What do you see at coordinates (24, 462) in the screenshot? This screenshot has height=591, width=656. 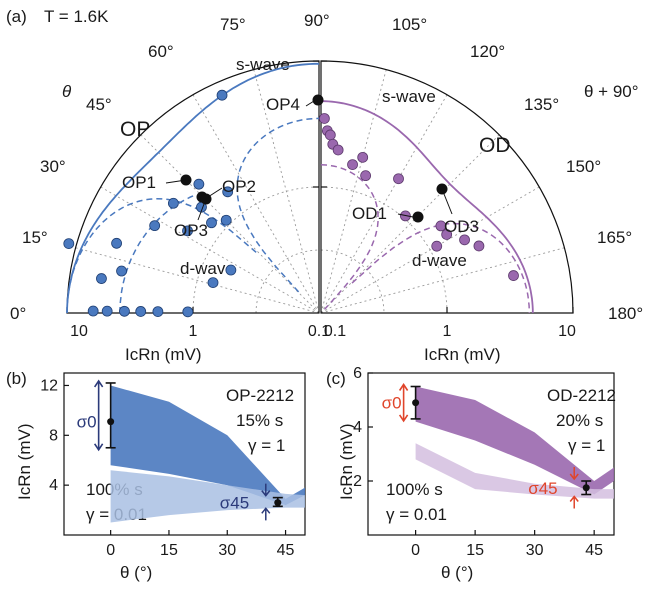 I see `panel-b-ylabel: IcRn (mV)` at bounding box center [24, 462].